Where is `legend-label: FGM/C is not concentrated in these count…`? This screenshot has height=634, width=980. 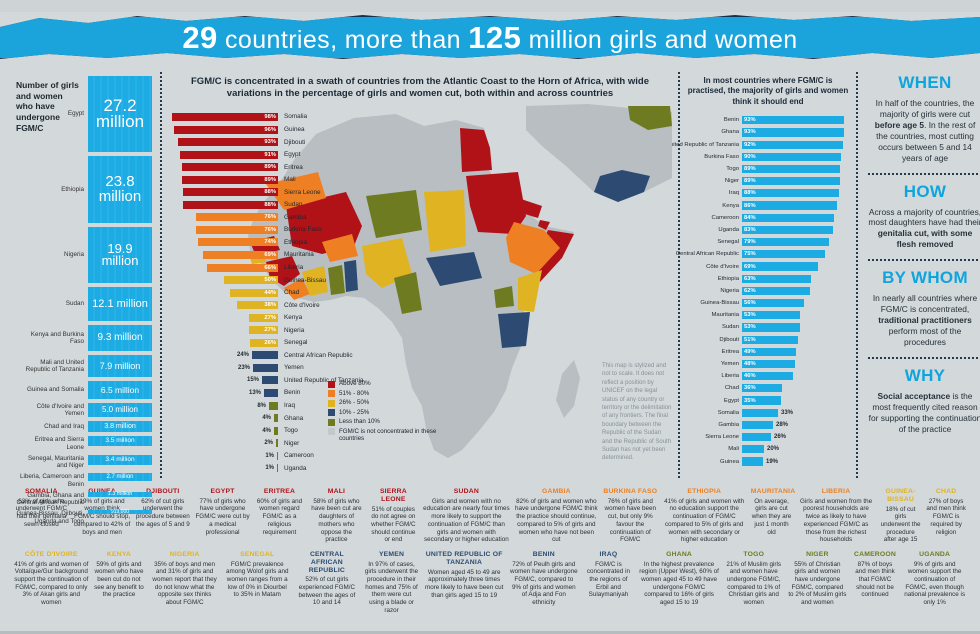 legend-label: FGM/C is not concentrated in these count… is located at coordinates (388, 434).